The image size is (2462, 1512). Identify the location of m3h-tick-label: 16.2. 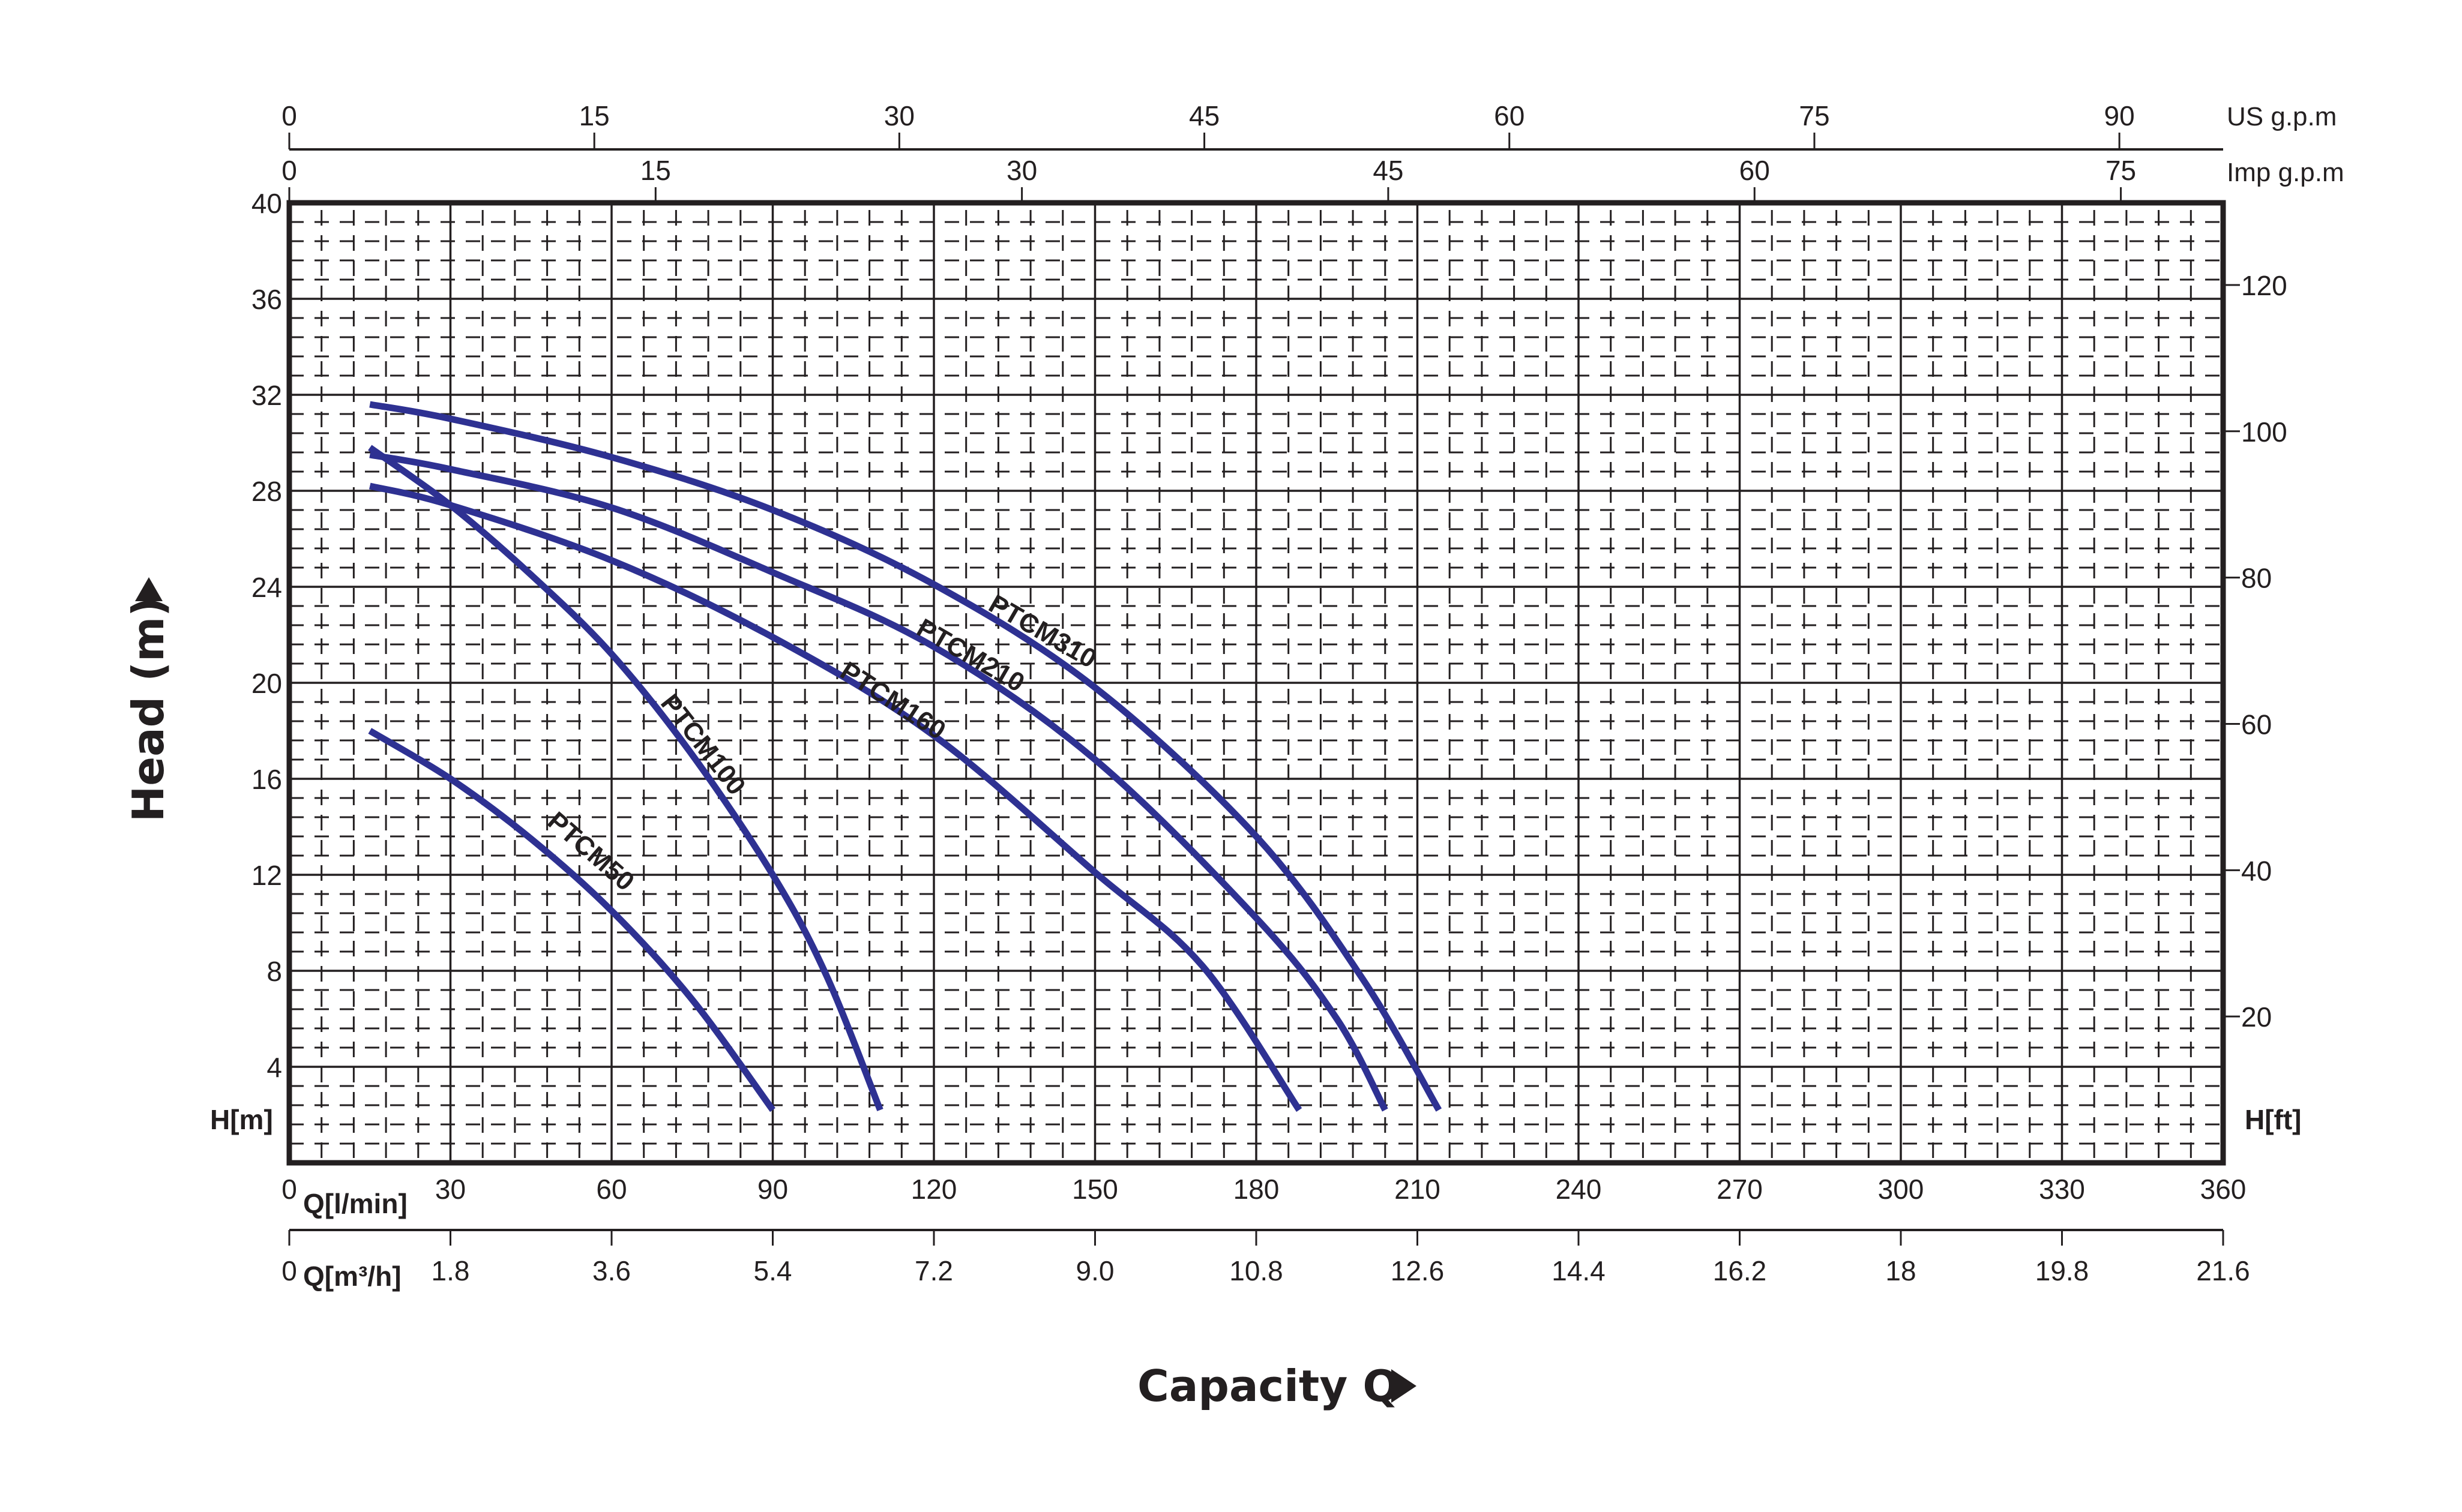
(1740, 1270).